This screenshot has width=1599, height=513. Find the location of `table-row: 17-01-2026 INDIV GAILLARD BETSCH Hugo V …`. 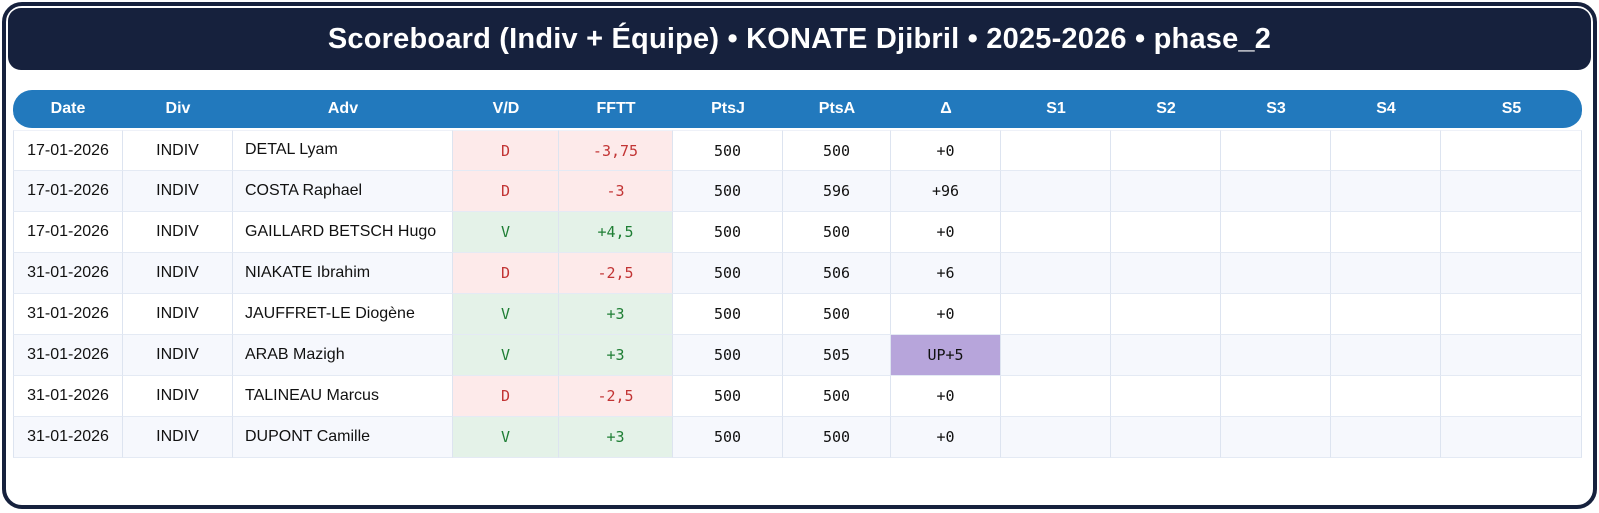

table-row: 17-01-2026 INDIV GAILLARD BETSCH Hugo V … is located at coordinates (797, 232).